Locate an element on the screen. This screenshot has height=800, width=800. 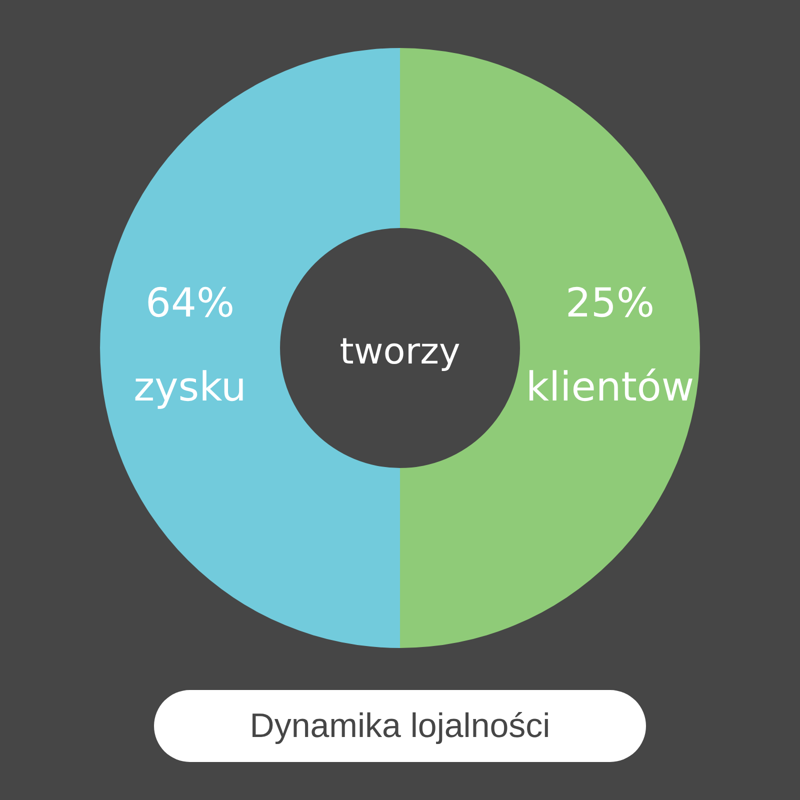
slice-label: 64% zysku is located at coordinates (190, 345).